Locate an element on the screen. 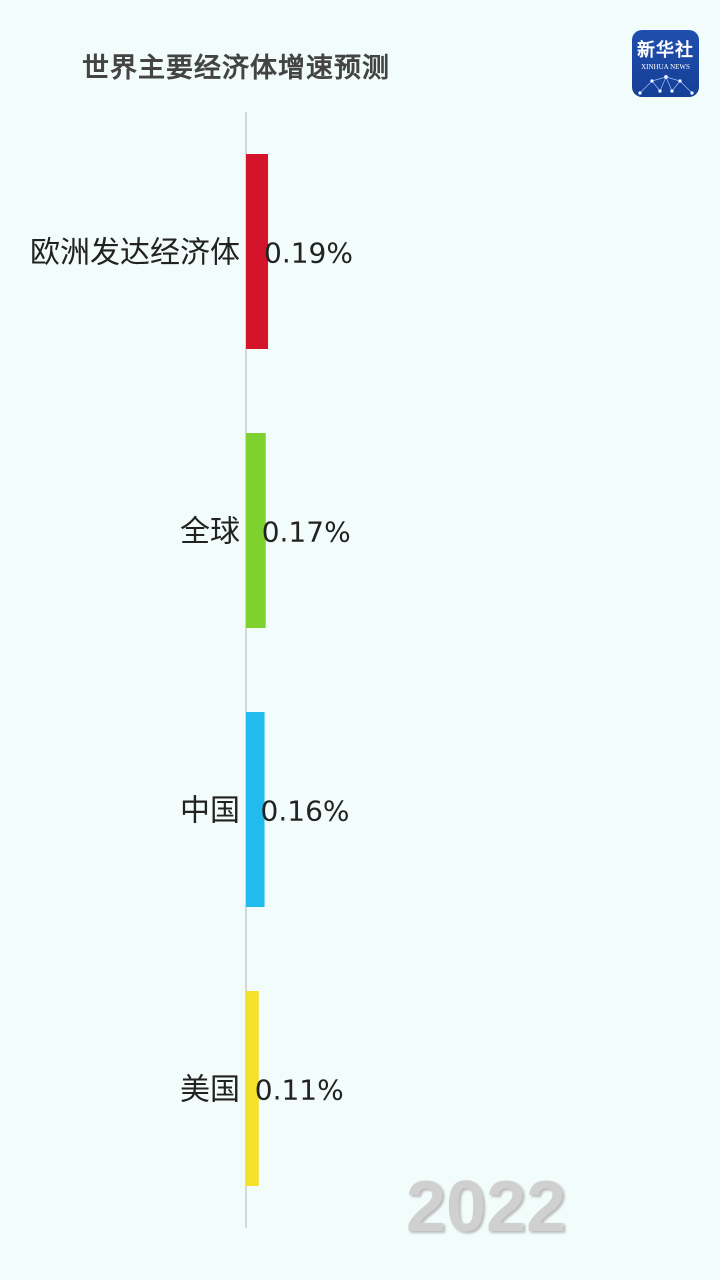 This screenshot has height=1280, width=720. value-label: 0.17% is located at coordinates (306, 532).